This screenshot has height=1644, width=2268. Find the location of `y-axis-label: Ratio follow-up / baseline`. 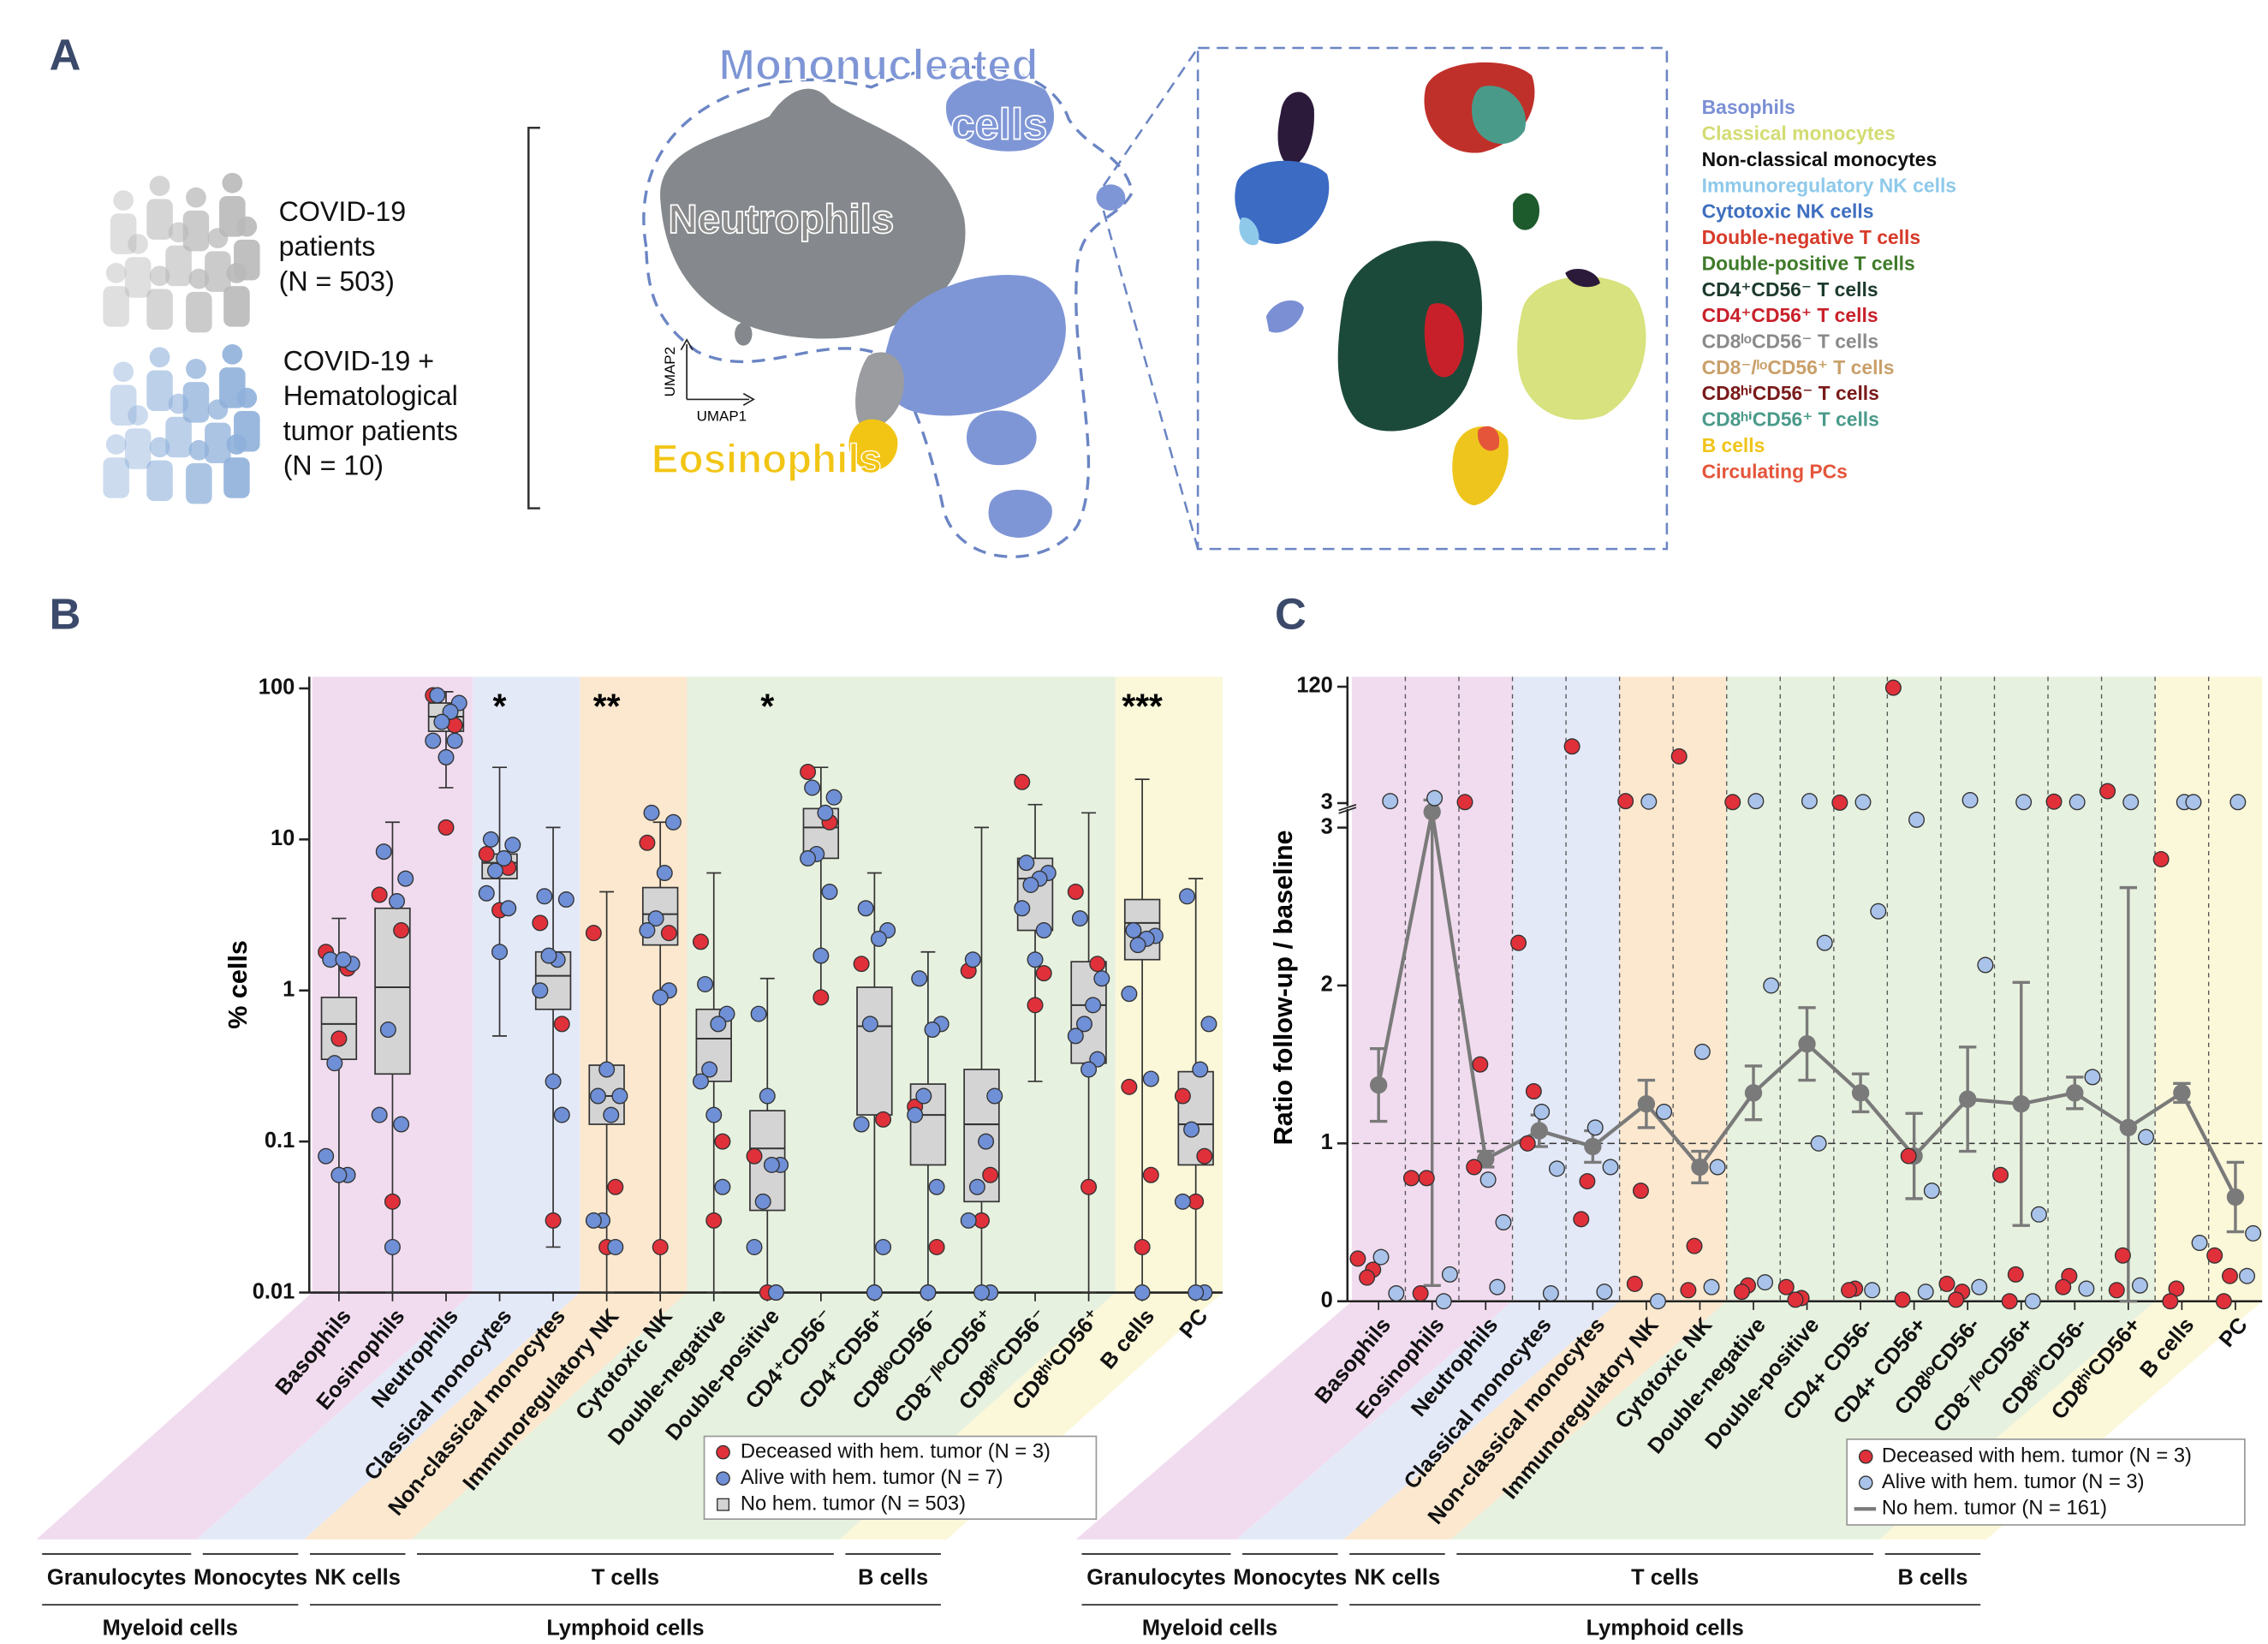

y-axis-label: Ratio follow-up / baseline is located at coordinates (1283, 987).